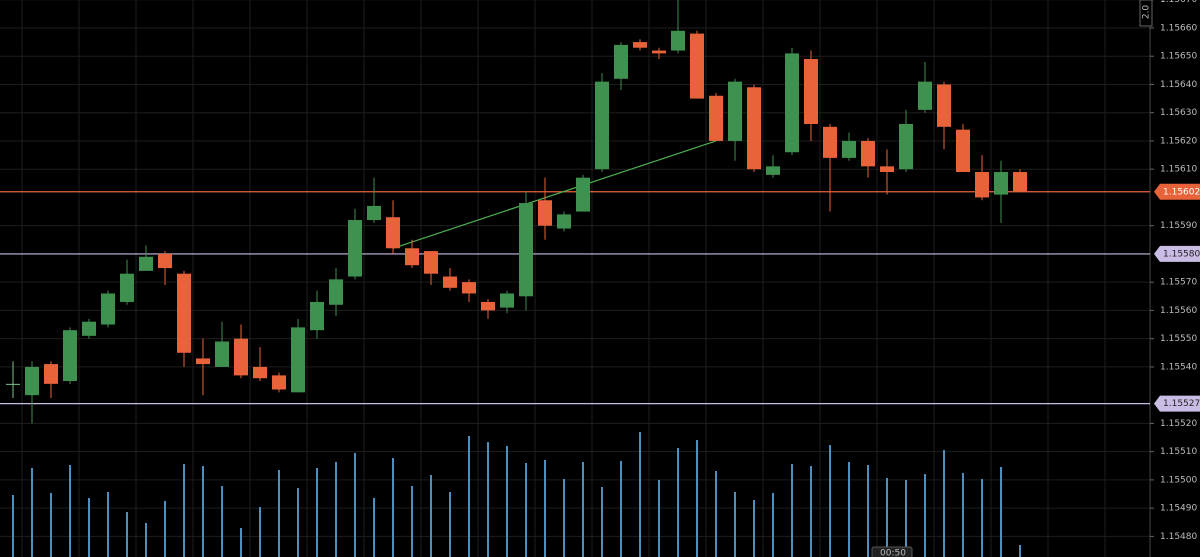 Image resolution: width=1200 pixels, height=557 pixels. I want to click on price-tag-label: 1.15580, so click(1181, 254).